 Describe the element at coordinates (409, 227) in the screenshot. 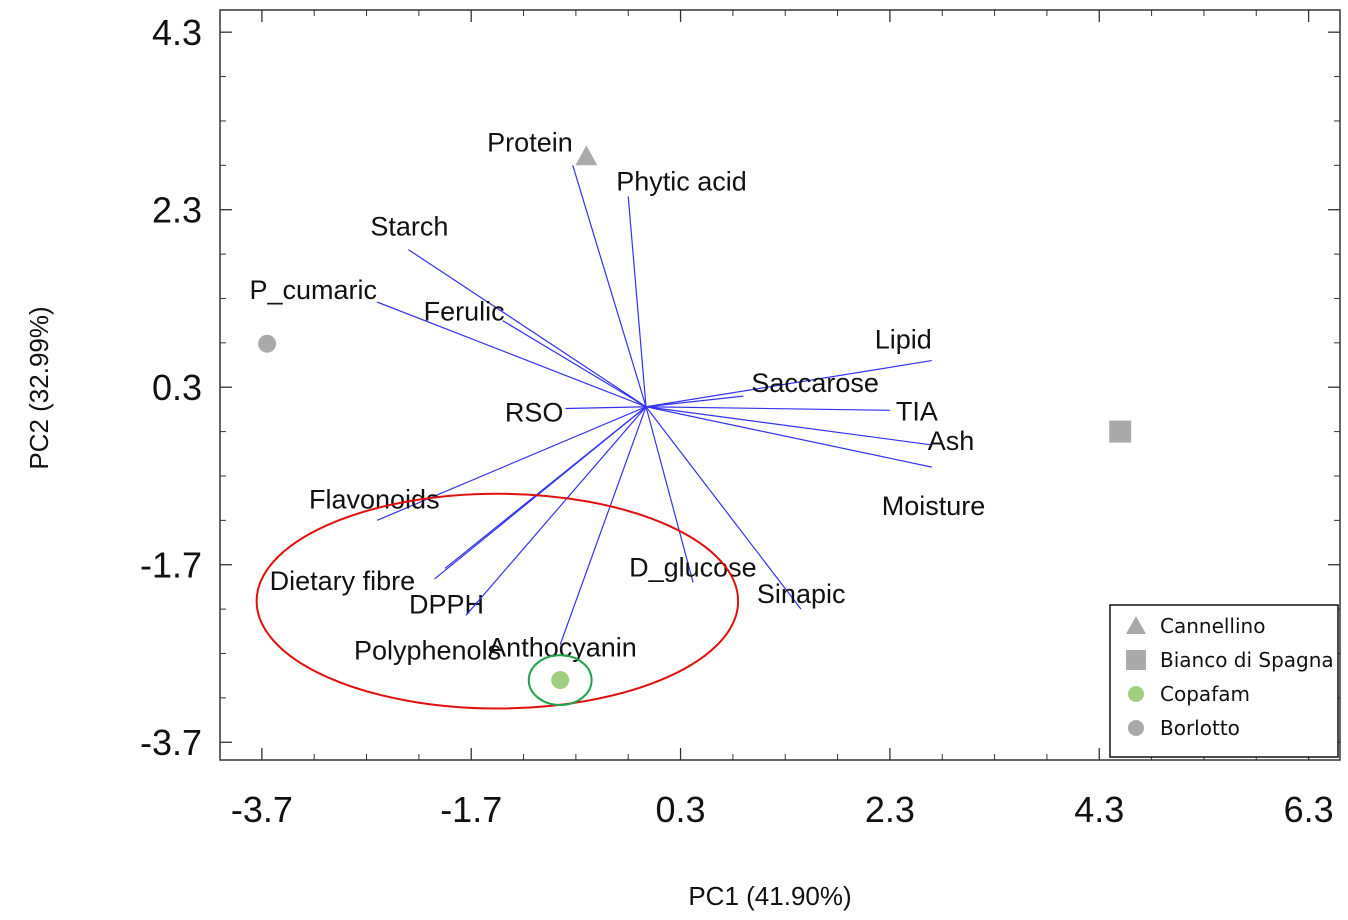

I see `loading-label: Starch` at that location.